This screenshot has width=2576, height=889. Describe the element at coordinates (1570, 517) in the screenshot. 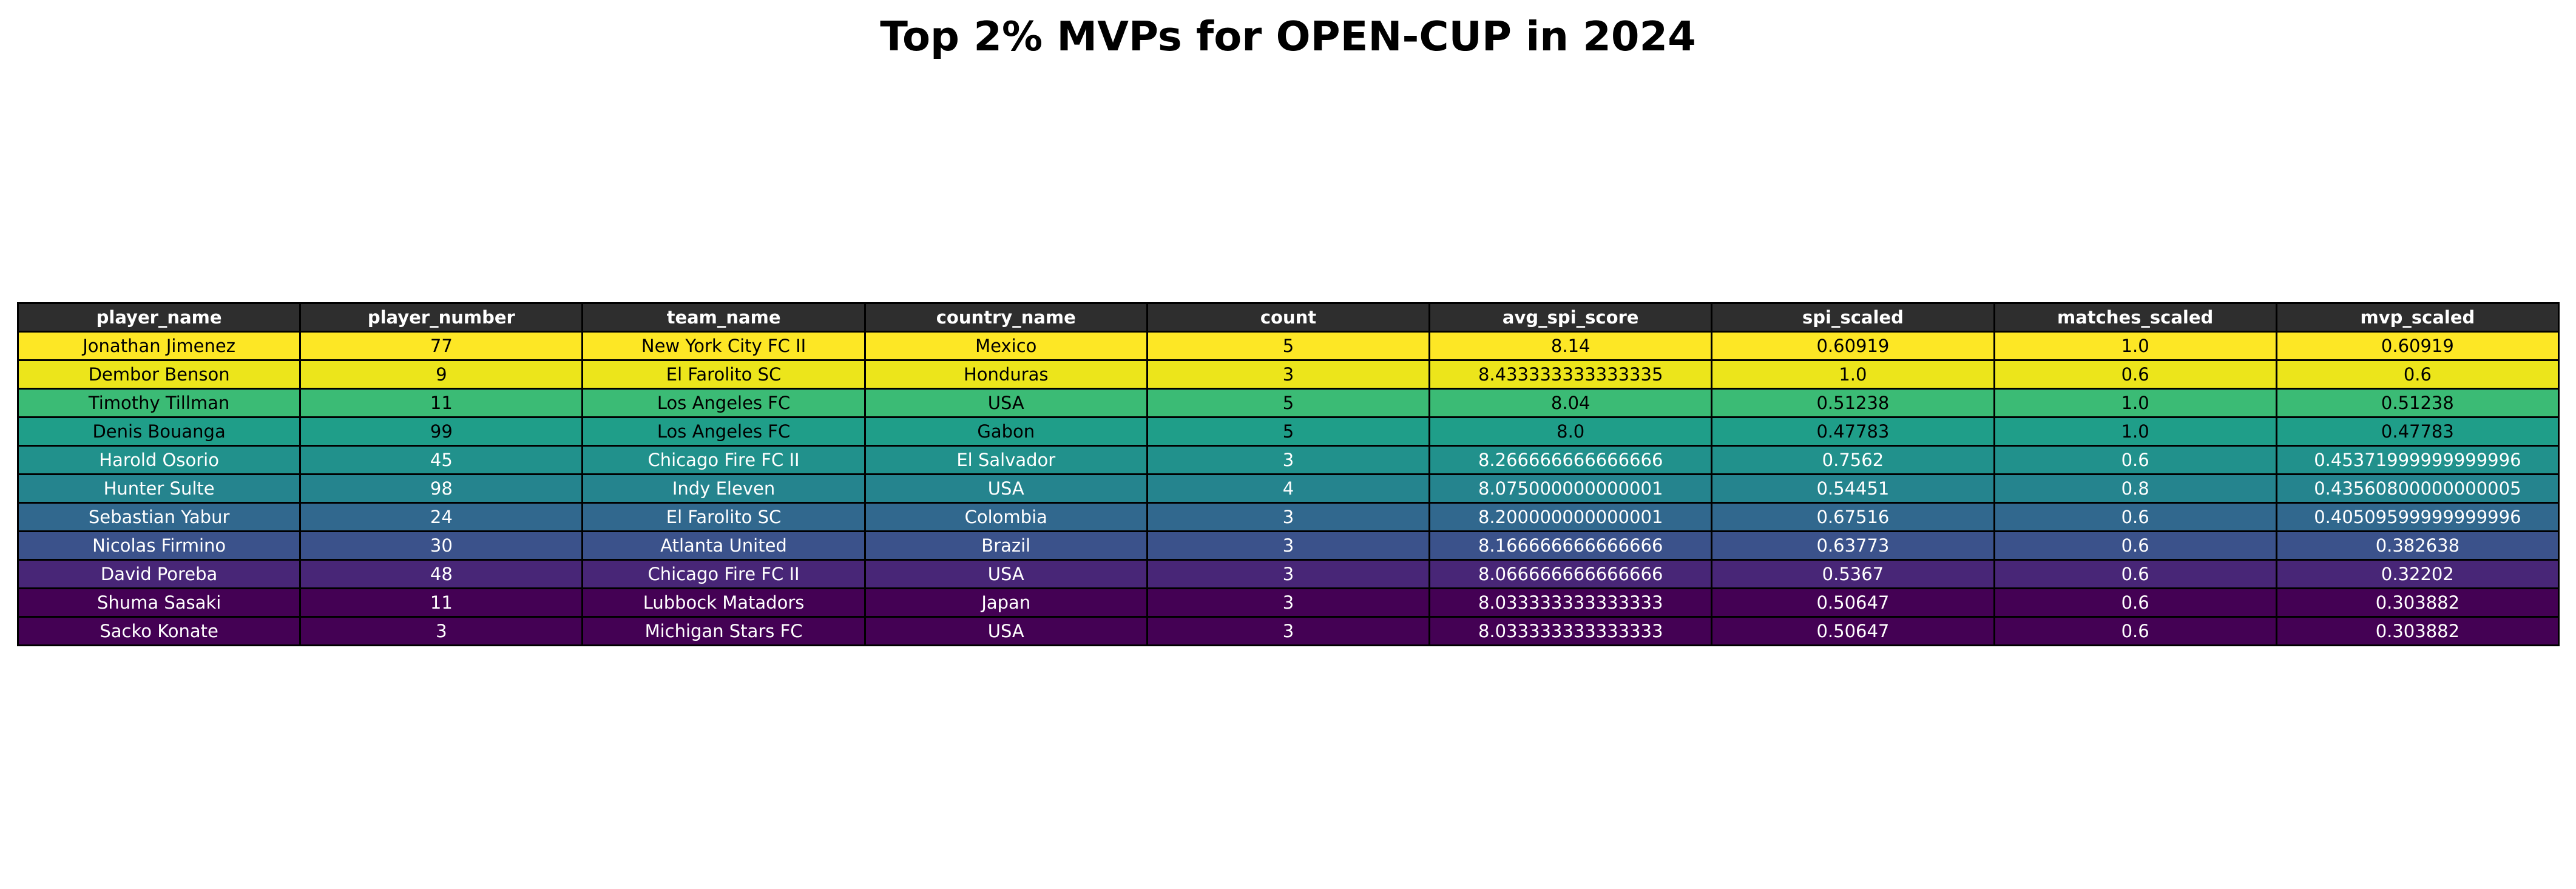

I see `table-cell-avg-spi-score: 8.200000000000001` at that location.